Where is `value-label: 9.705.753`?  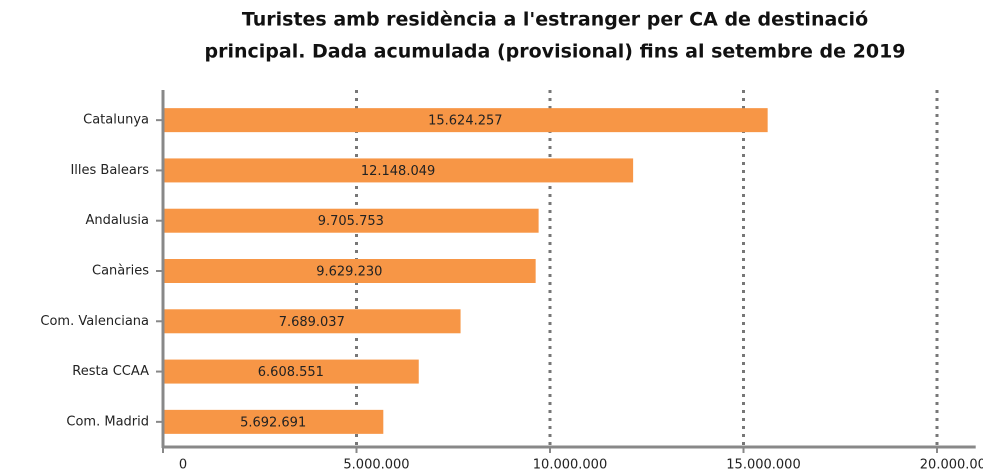
value-label: 9.705.753 is located at coordinates (351, 221).